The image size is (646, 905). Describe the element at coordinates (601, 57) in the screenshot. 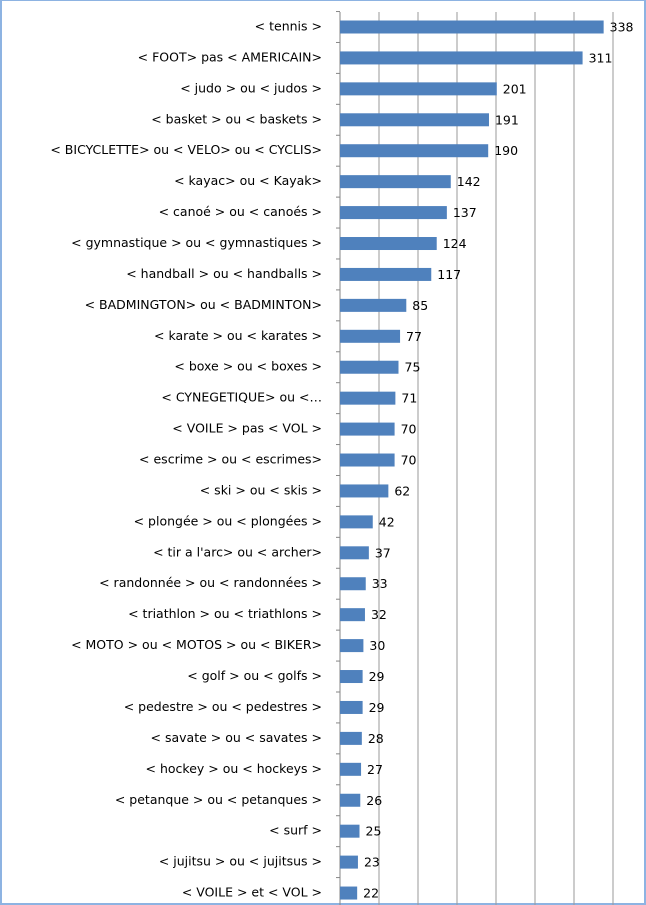

I see `value-label: 311` at that location.